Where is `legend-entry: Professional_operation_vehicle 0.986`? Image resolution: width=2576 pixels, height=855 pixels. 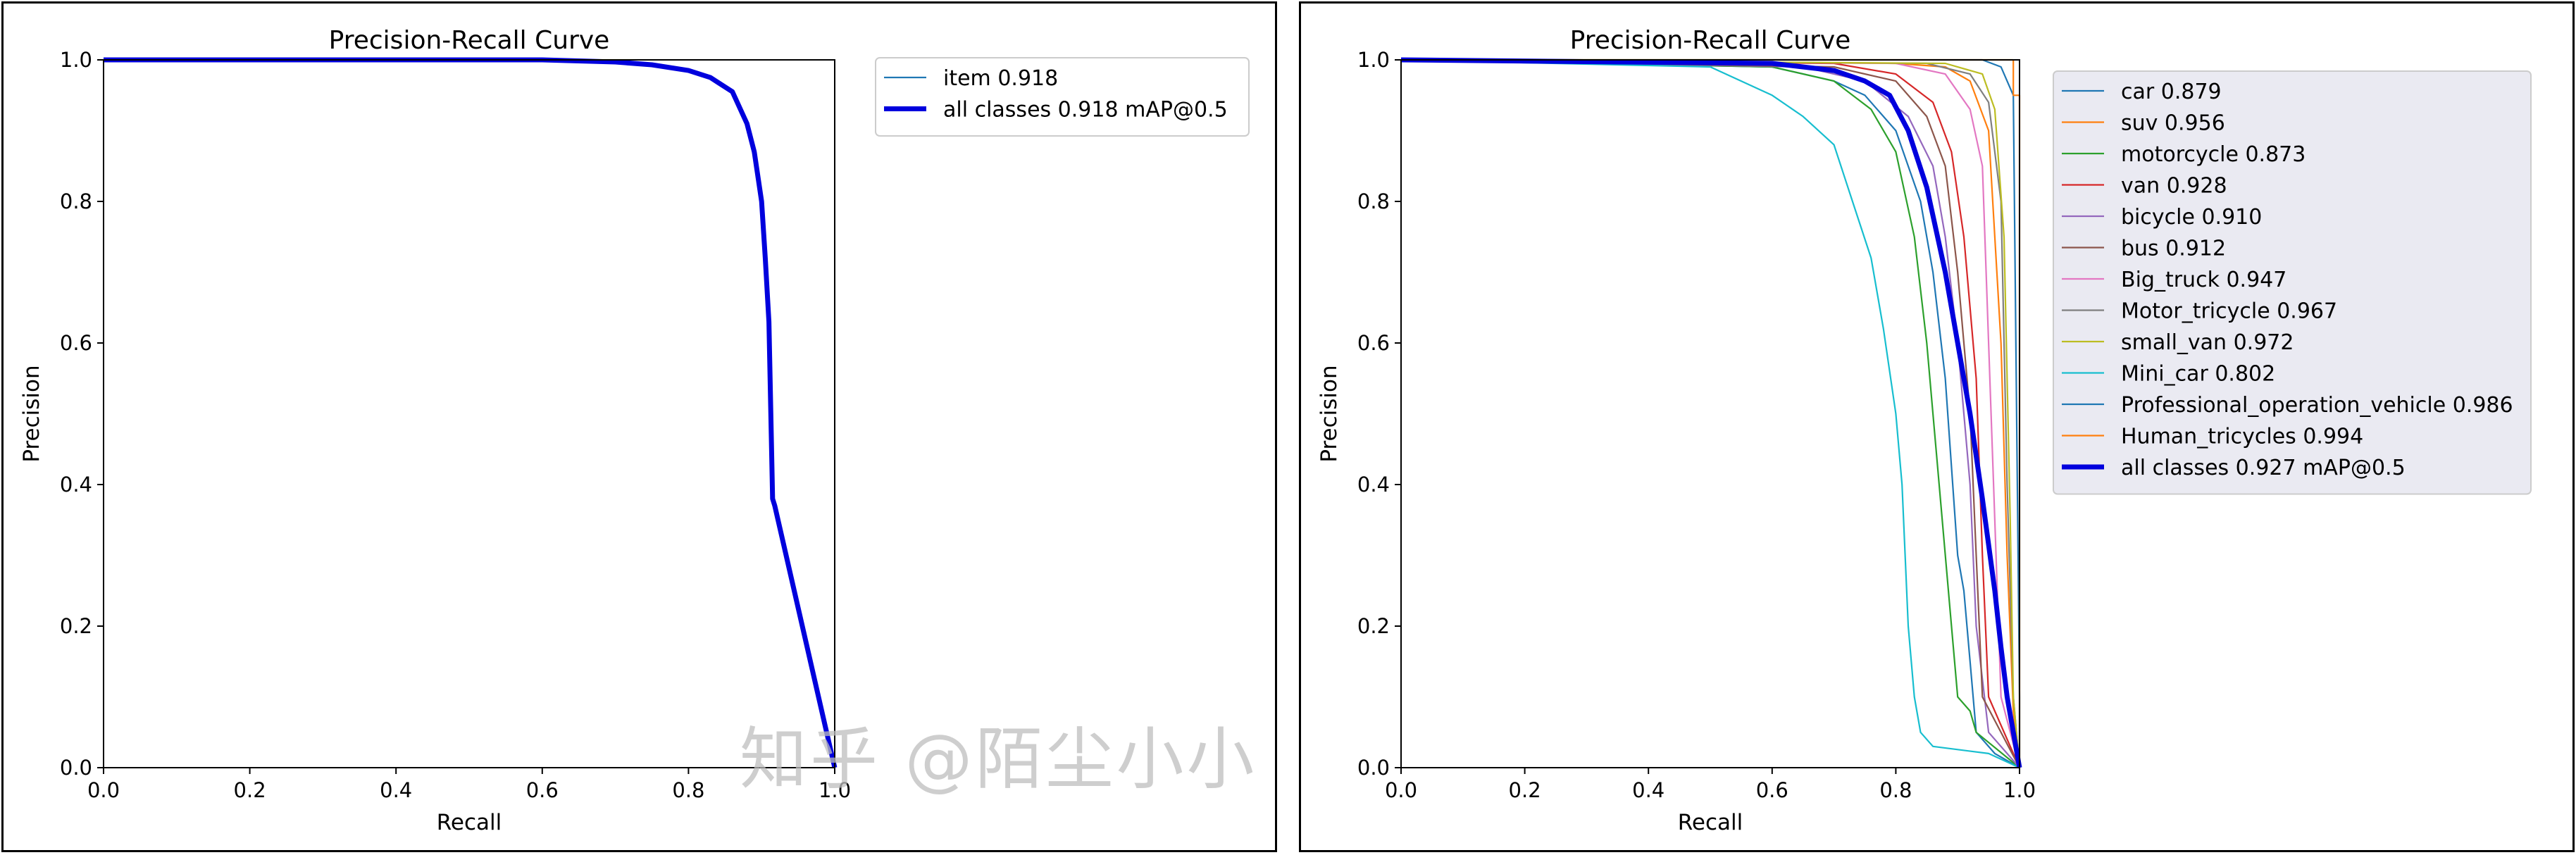 legend-entry: Professional_operation_vehicle 0.986 is located at coordinates (2317, 405).